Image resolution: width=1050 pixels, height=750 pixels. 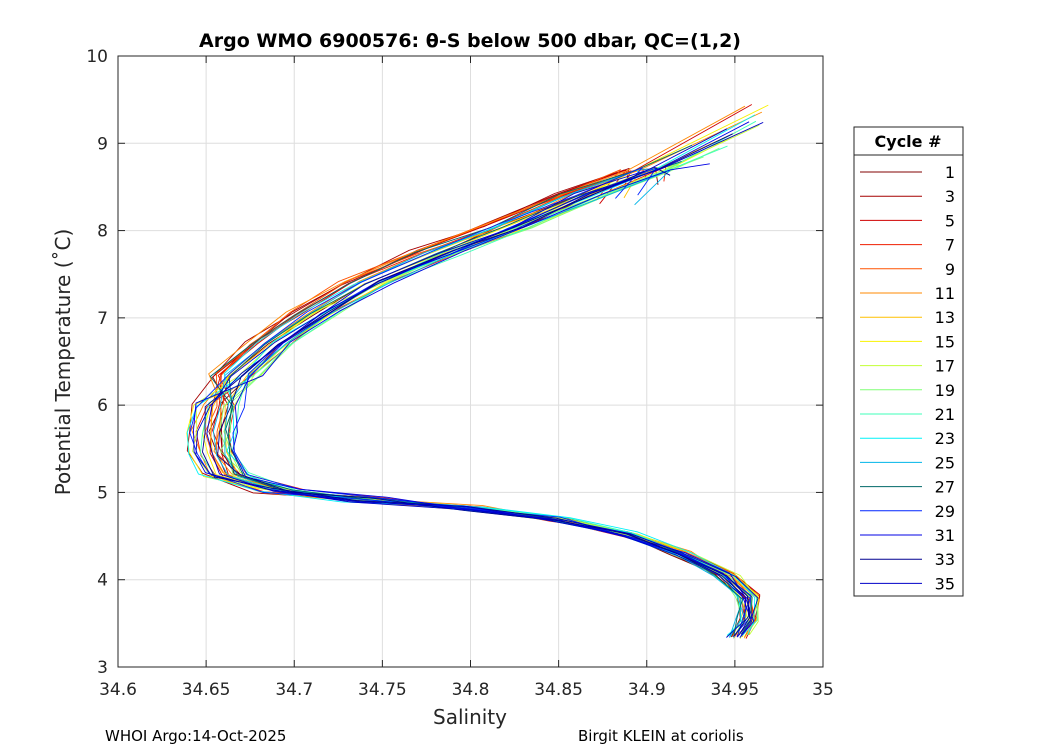 What do you see at coordinates (945, 317) in the screenshot?
I see `legend-label: 13` at bounding box center [945, 317].